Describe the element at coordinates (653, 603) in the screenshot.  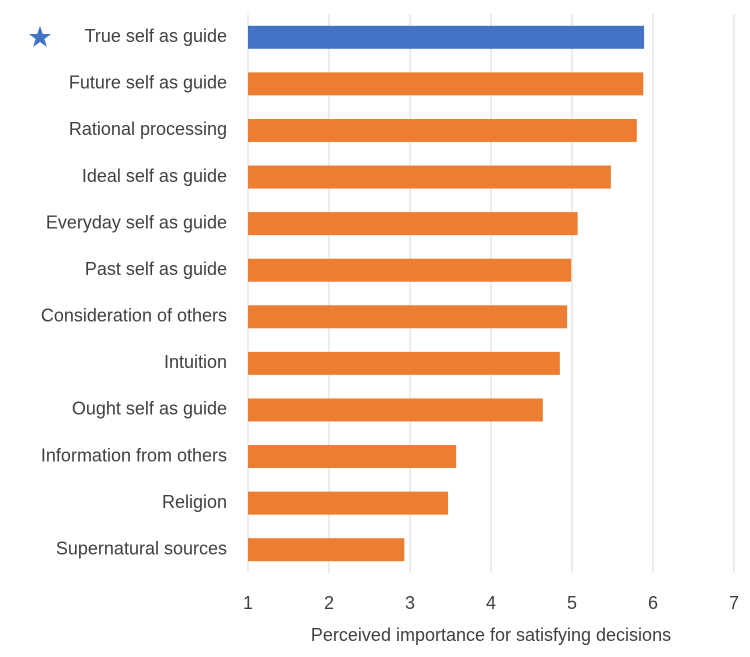
I see `x-tick-label: 6` at that location.